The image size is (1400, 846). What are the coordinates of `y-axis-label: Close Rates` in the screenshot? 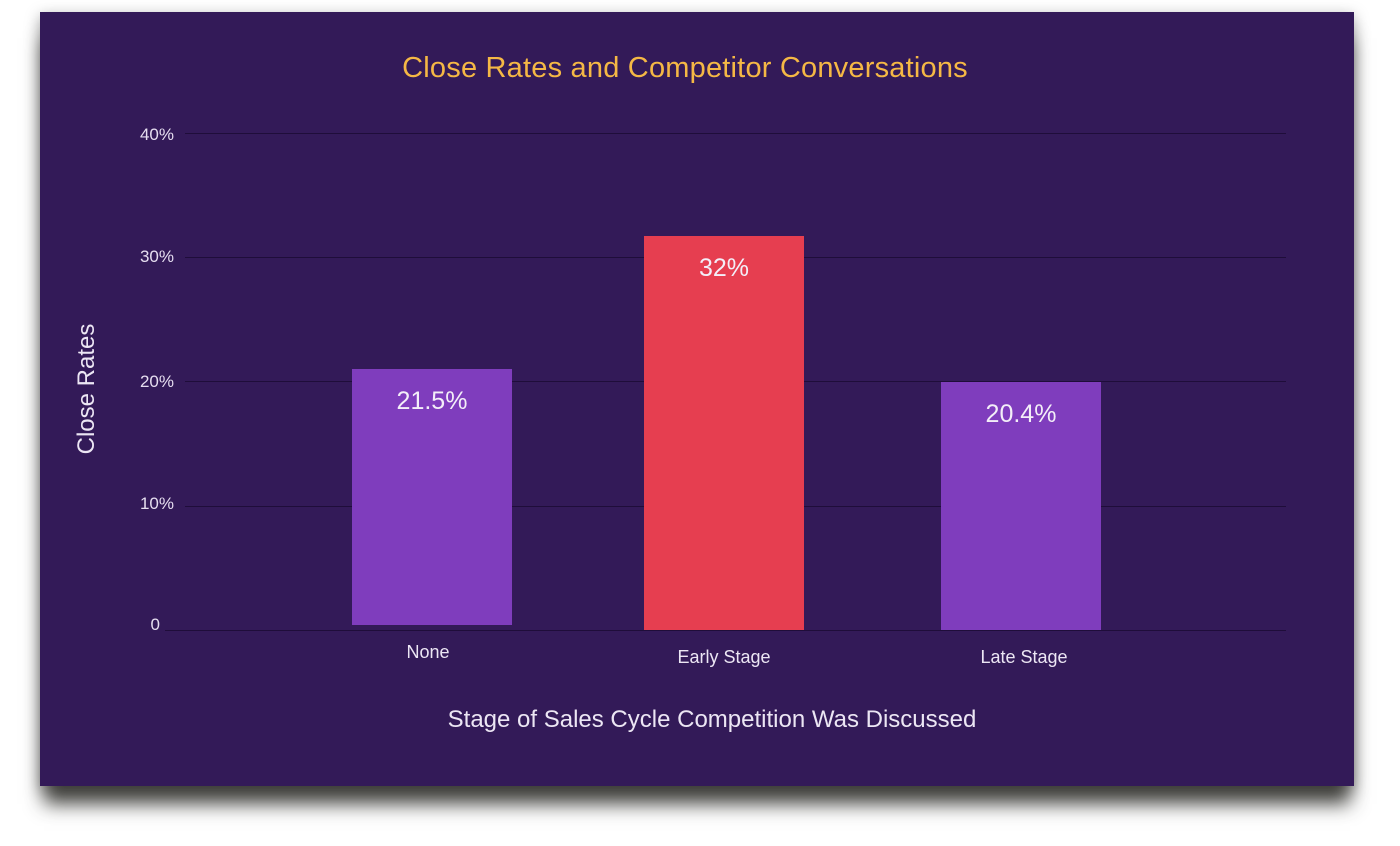 It's located at (86, 389).